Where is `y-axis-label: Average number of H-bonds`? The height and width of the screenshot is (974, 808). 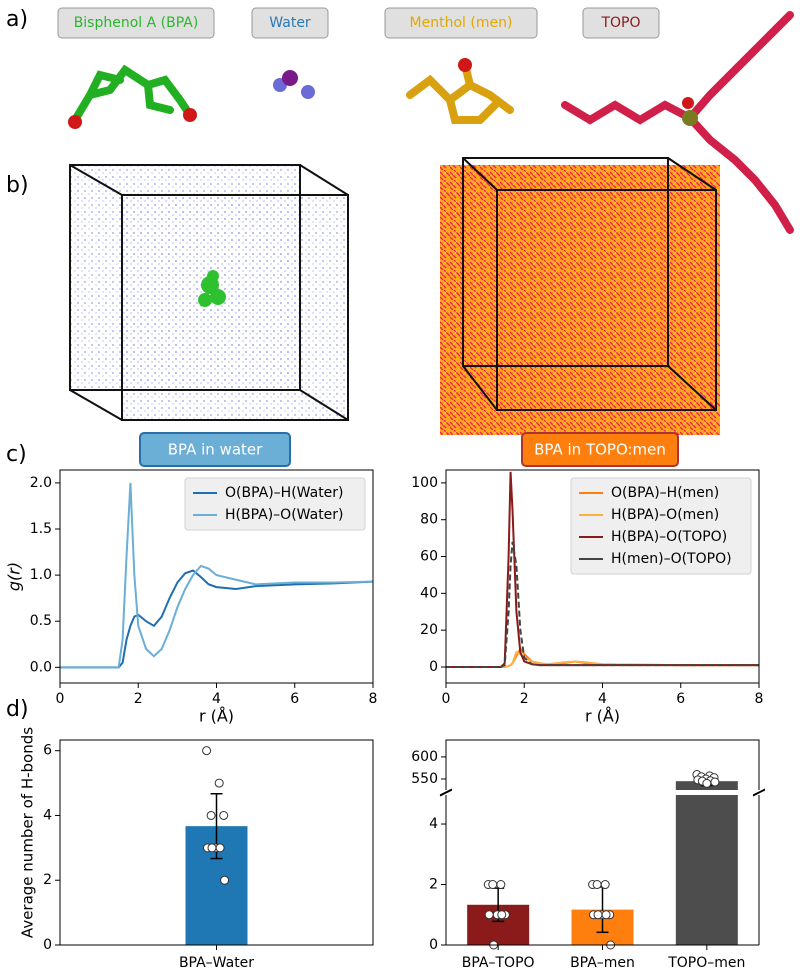 y-axis-label: Average number of H-bonds is located at coordinates (28, 832).